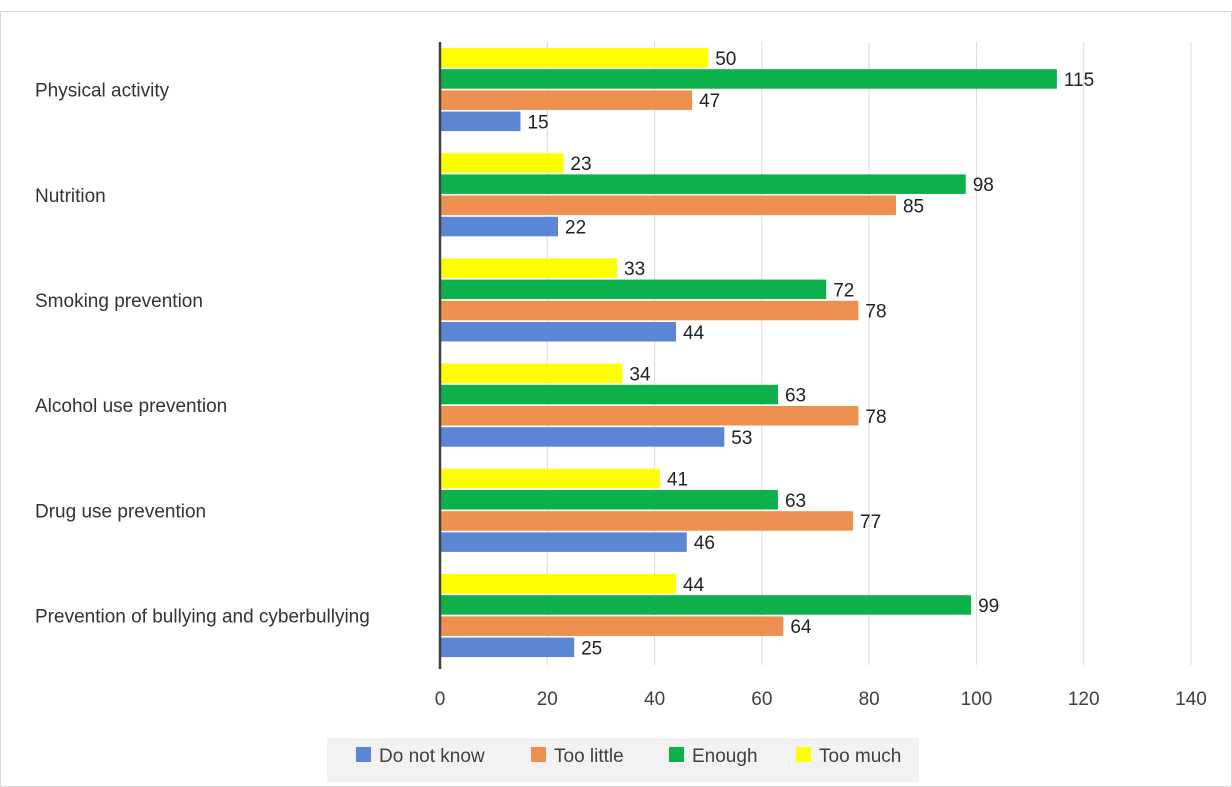 The image size is (1232, 787). Describe the element at coordinates (591, 648) in the screenshot. I see `data-label: 25` at that location.